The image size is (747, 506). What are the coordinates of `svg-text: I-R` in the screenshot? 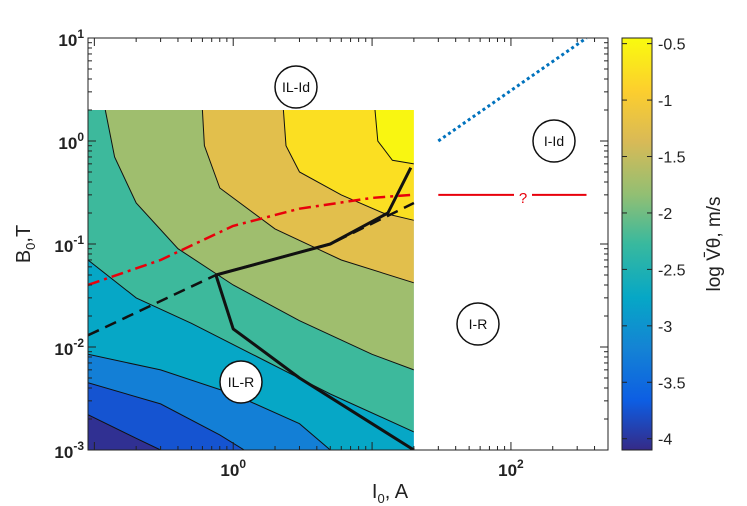 It's located at (478, 324).